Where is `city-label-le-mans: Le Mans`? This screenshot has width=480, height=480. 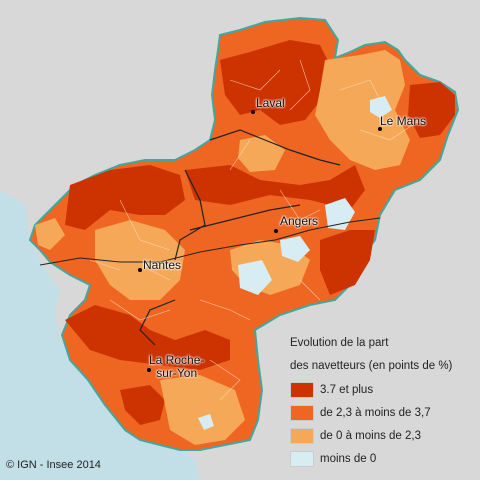
city-label-le-mans: Le Mans is located at coordinates (403, 121).